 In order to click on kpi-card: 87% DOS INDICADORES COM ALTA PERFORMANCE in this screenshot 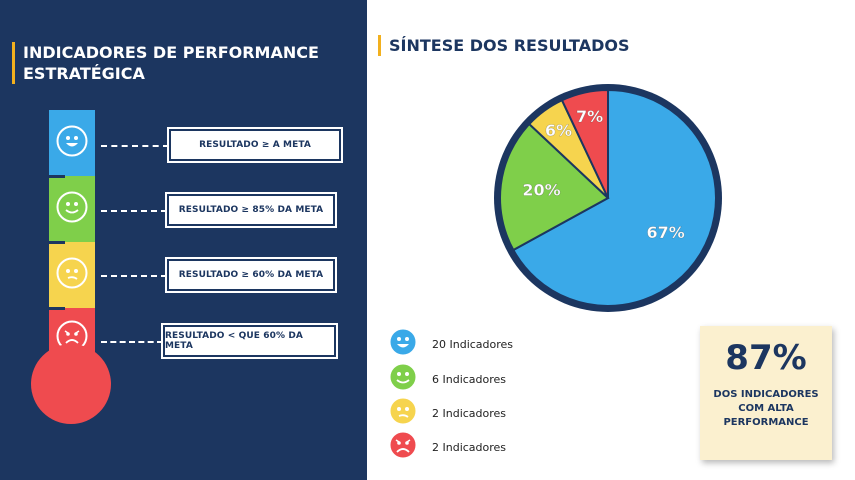, I will do `click(766, 393)`.